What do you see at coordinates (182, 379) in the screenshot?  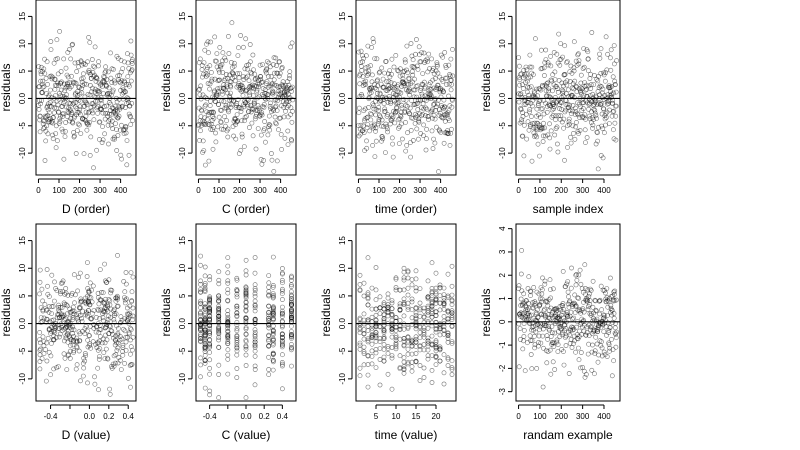 I see `y-tick-label: -10` at bounding box center [182, 379].